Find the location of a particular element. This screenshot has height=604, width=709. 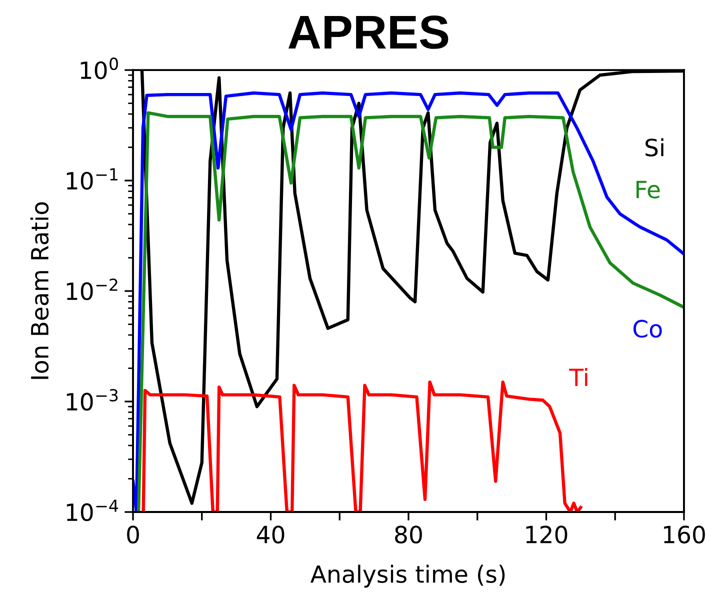

y-tick-label: 10$^{0}$ is located at coordinates (99, 69).